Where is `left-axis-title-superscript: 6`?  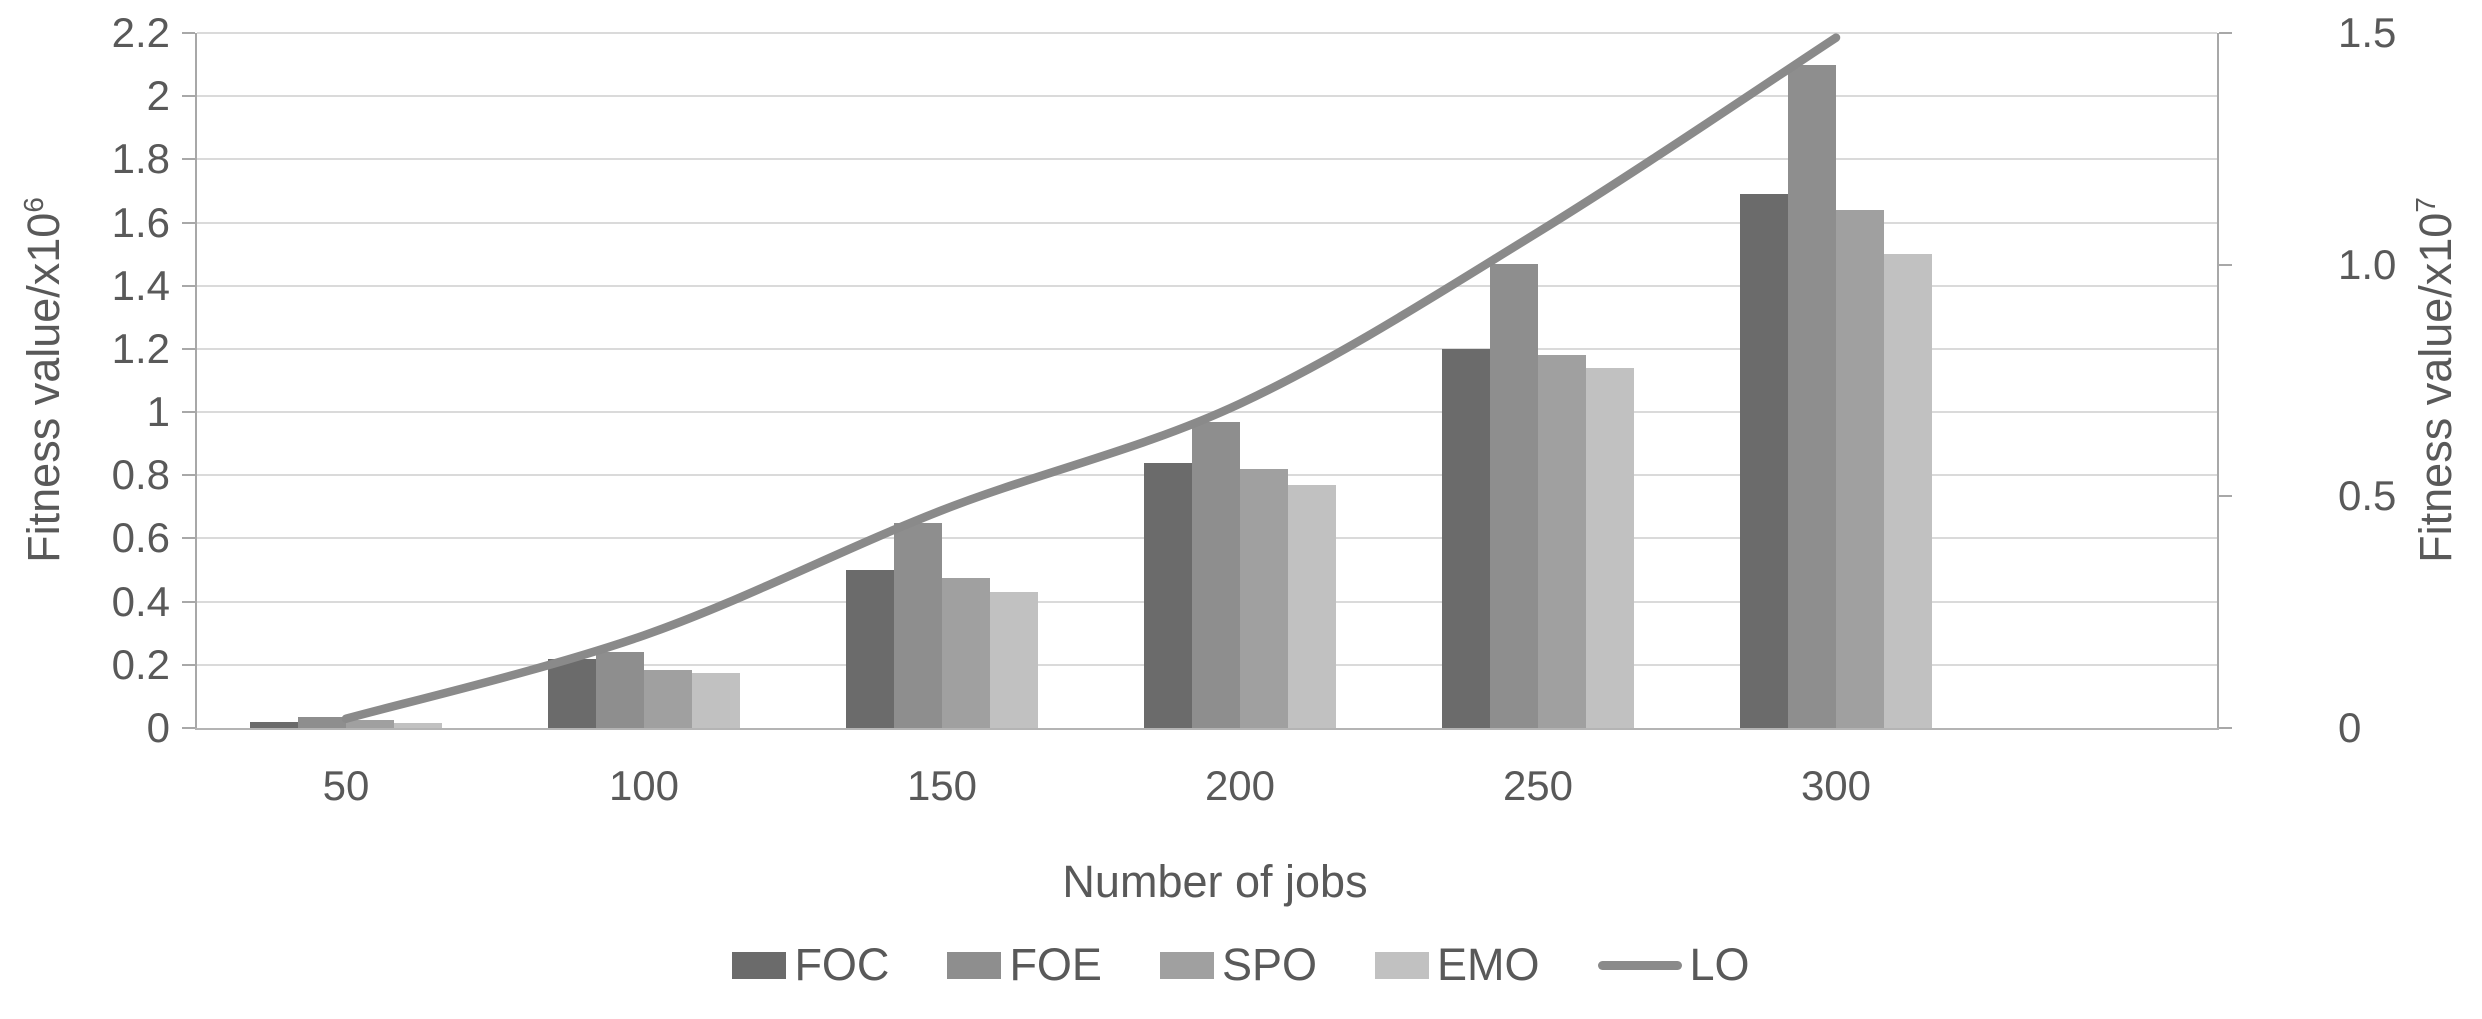 left-axis-title-superscript: 6 is located at coordinates (33, 205).